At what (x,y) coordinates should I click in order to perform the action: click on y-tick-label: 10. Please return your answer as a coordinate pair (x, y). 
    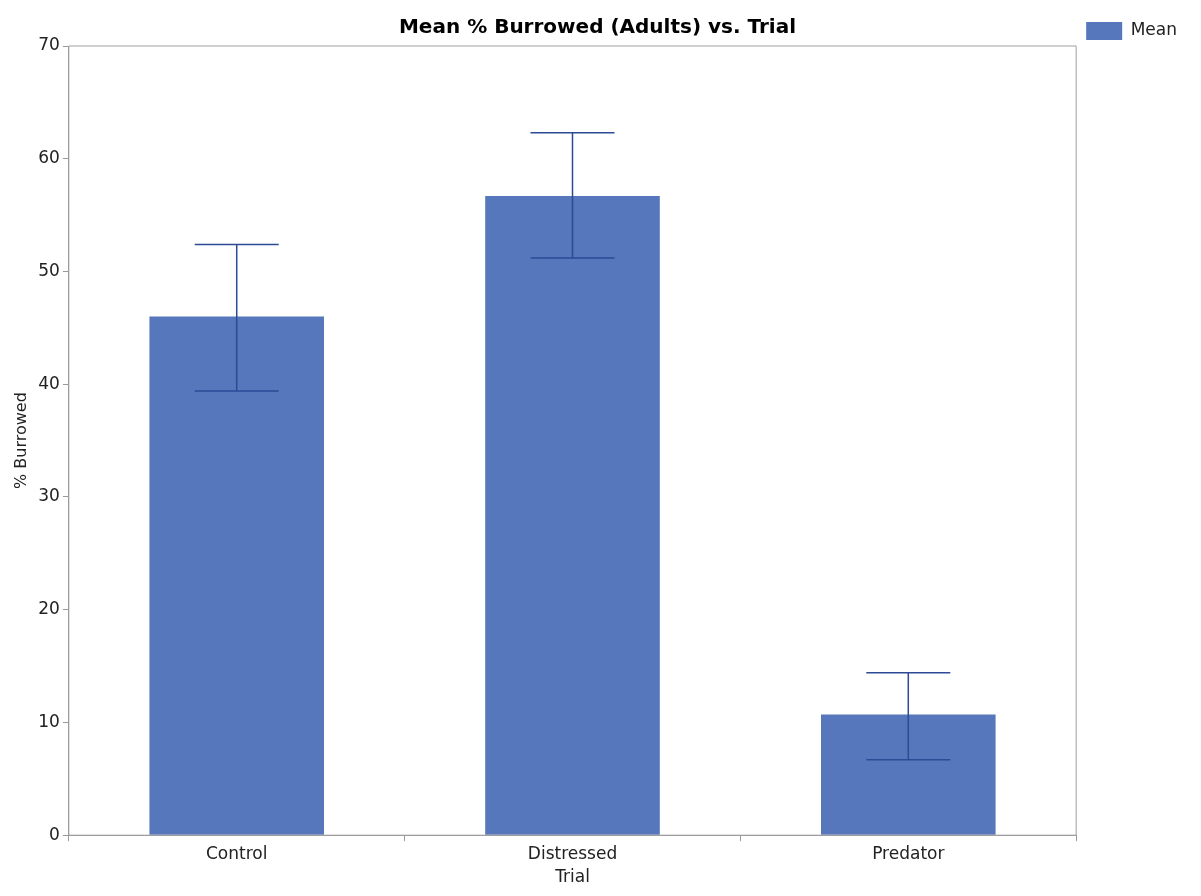
    Looking at the image, I should click on (49, 720).